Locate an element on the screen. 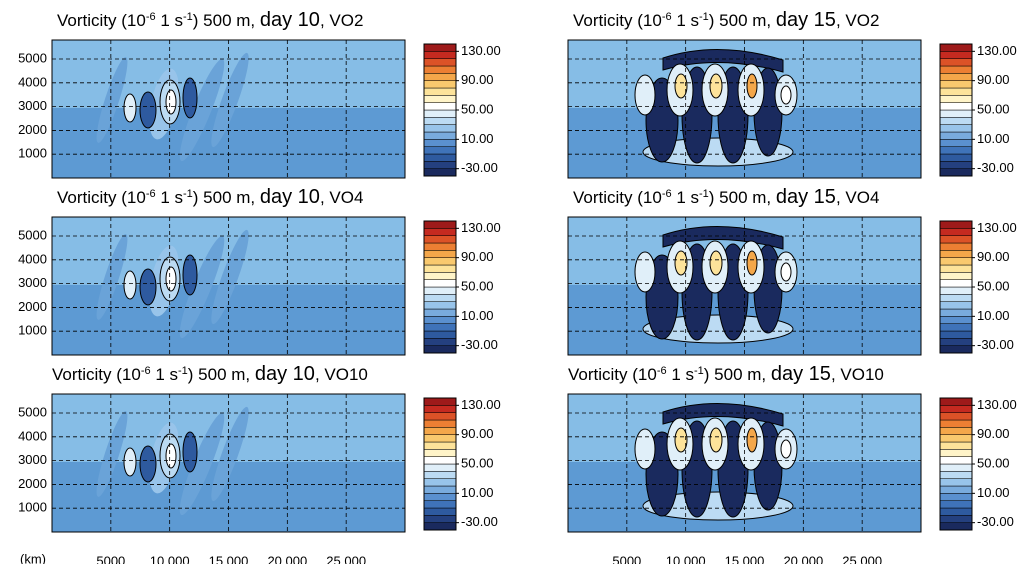 The height and width of the screenshot is (569, 1027). x-tick-label: 20 000 is located at coordinates (803, 558).